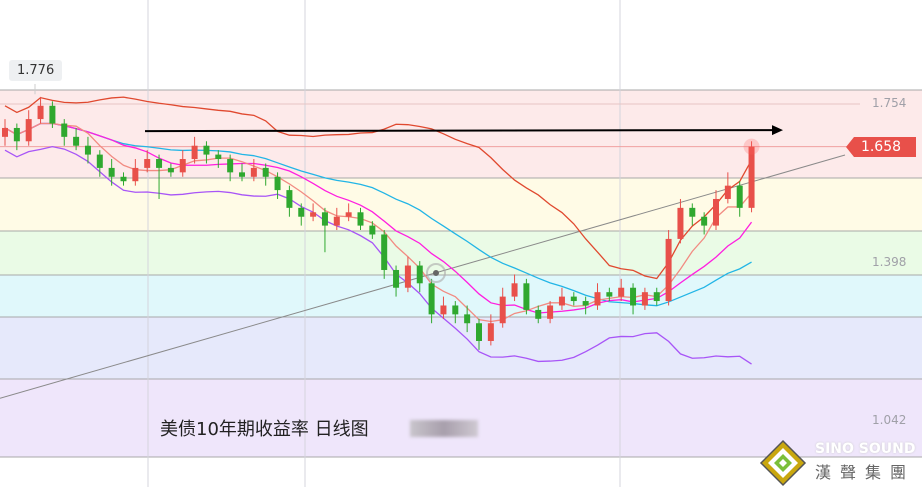  What do you see at coordinates (889, 103) in the screenshot?
I see `y-tick-label: 1.754` at bounding box center [889, 103].